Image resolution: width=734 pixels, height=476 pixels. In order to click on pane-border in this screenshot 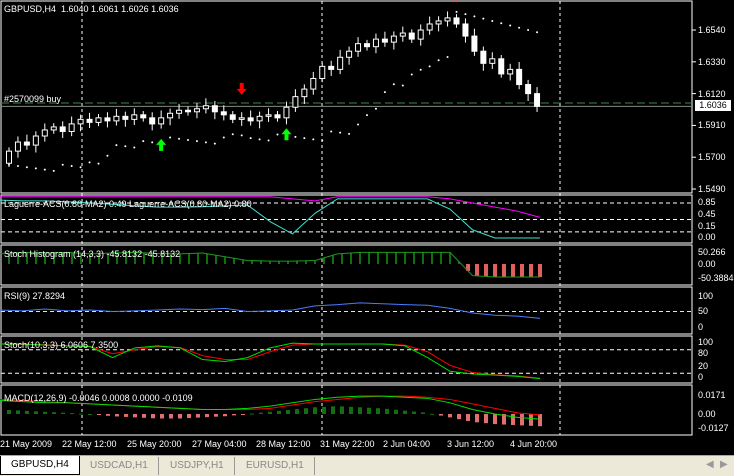, I will do `click(346, 410)`.